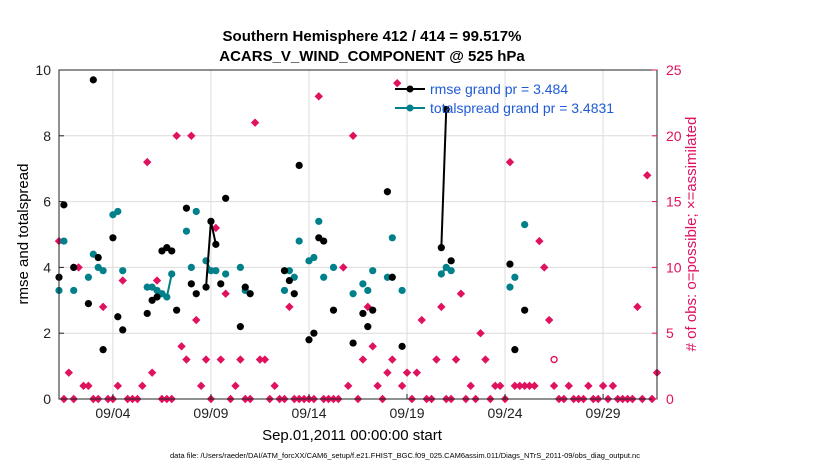  What do you see at coordinates (47, 202) in the screenshot?
I see `y-tick-label: 6` at bounding box center [47, 202].